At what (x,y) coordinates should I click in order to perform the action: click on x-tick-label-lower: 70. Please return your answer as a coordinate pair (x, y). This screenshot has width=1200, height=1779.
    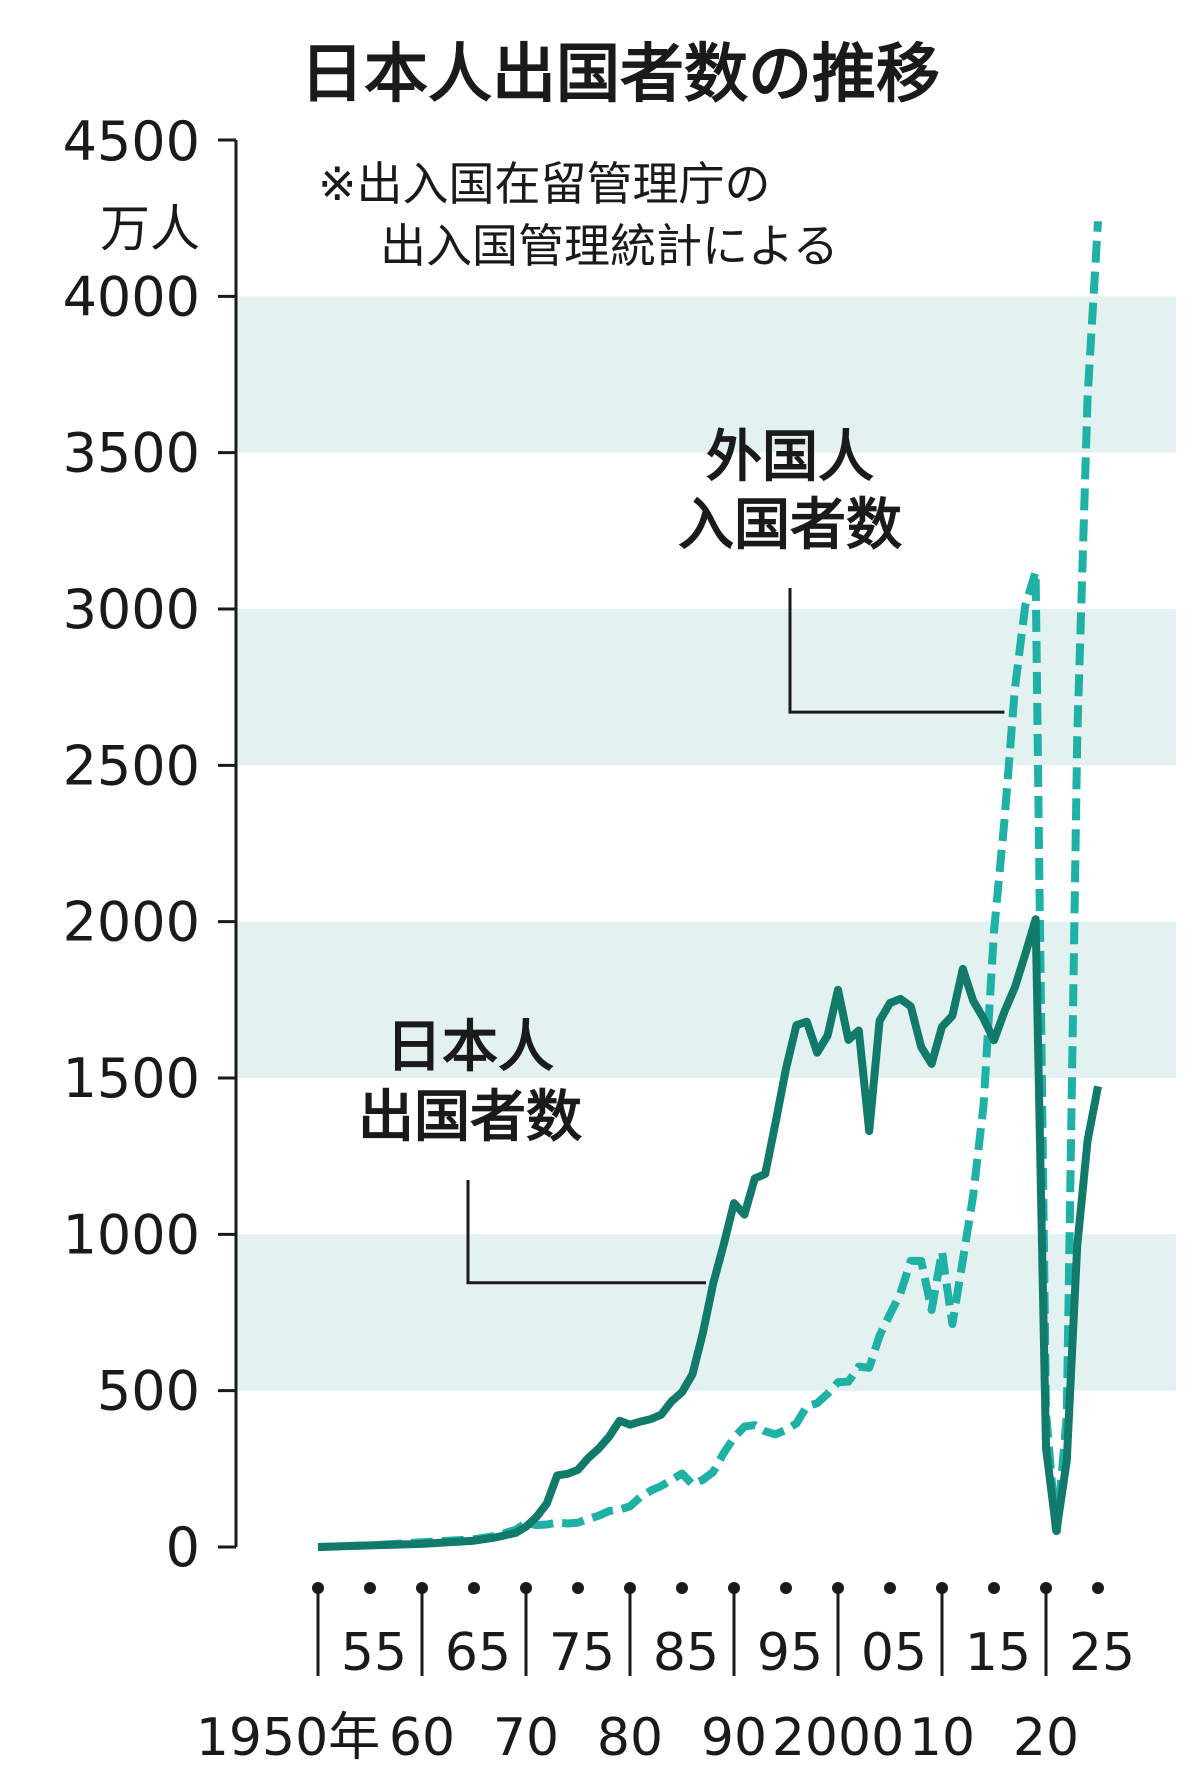
    Looking at the image, I should click on (526, 1738).